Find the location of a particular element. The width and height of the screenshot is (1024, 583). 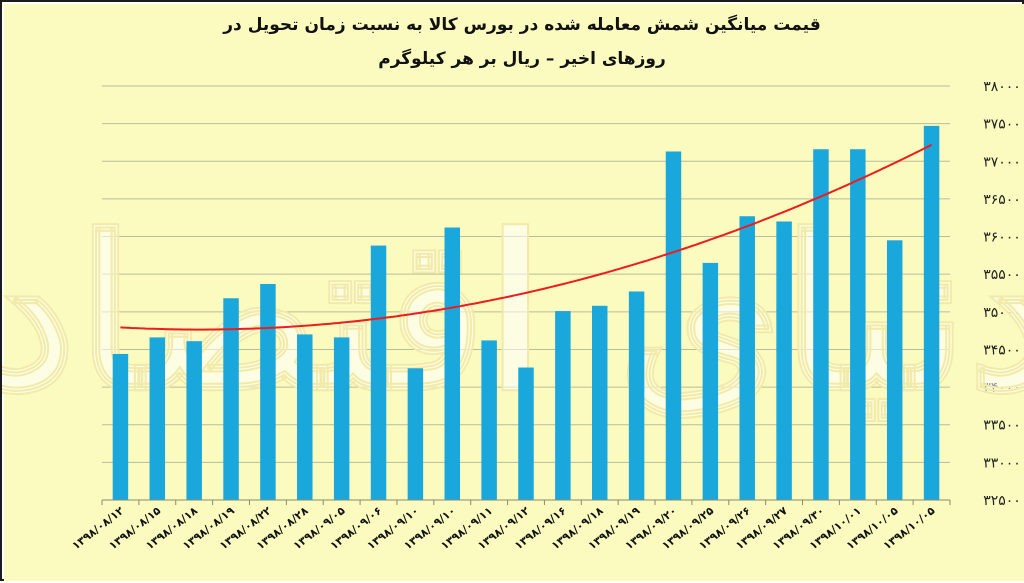

y-tick-label: ۳۷۵۰۰ is located at coordinates (1002, 125).